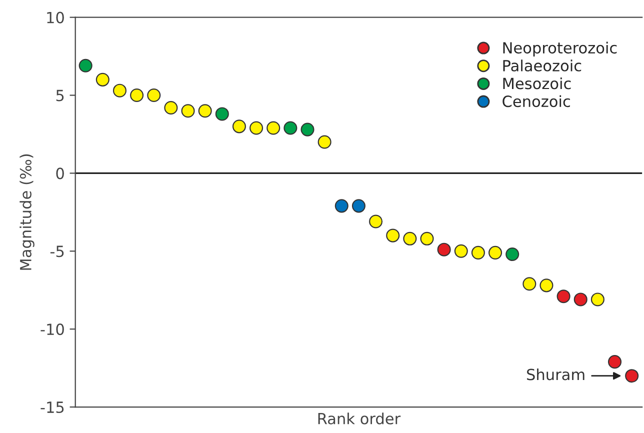  Describe the element at coordinates (542, 66) in the screenshot. I see `legend-label: Palaeozoic` at that location.